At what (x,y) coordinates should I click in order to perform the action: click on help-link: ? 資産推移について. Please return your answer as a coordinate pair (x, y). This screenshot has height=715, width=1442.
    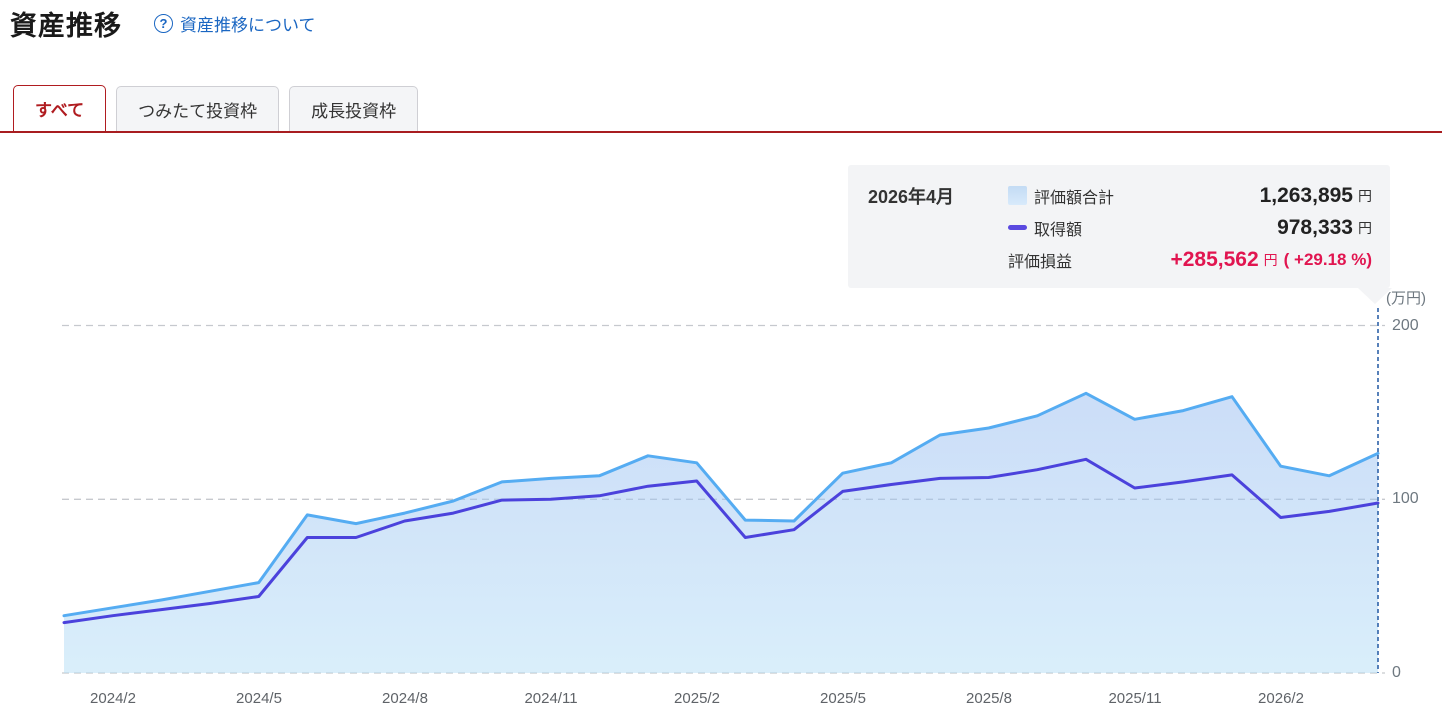
    Looking at the image, I should click on (235, 23).